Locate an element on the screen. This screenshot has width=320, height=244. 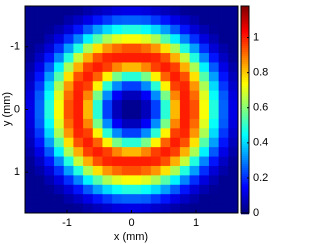
x-tick-label: -1 is located at coordinates (67, 223).